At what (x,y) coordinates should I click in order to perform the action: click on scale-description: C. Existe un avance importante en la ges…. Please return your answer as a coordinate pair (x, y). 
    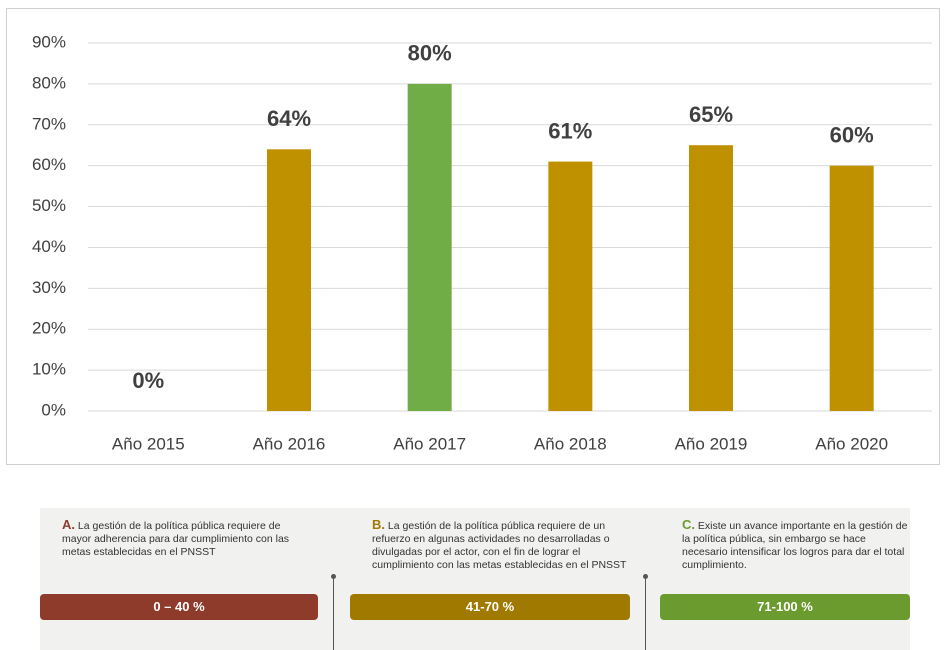
    Looking at the image, I should click on (797, 554).